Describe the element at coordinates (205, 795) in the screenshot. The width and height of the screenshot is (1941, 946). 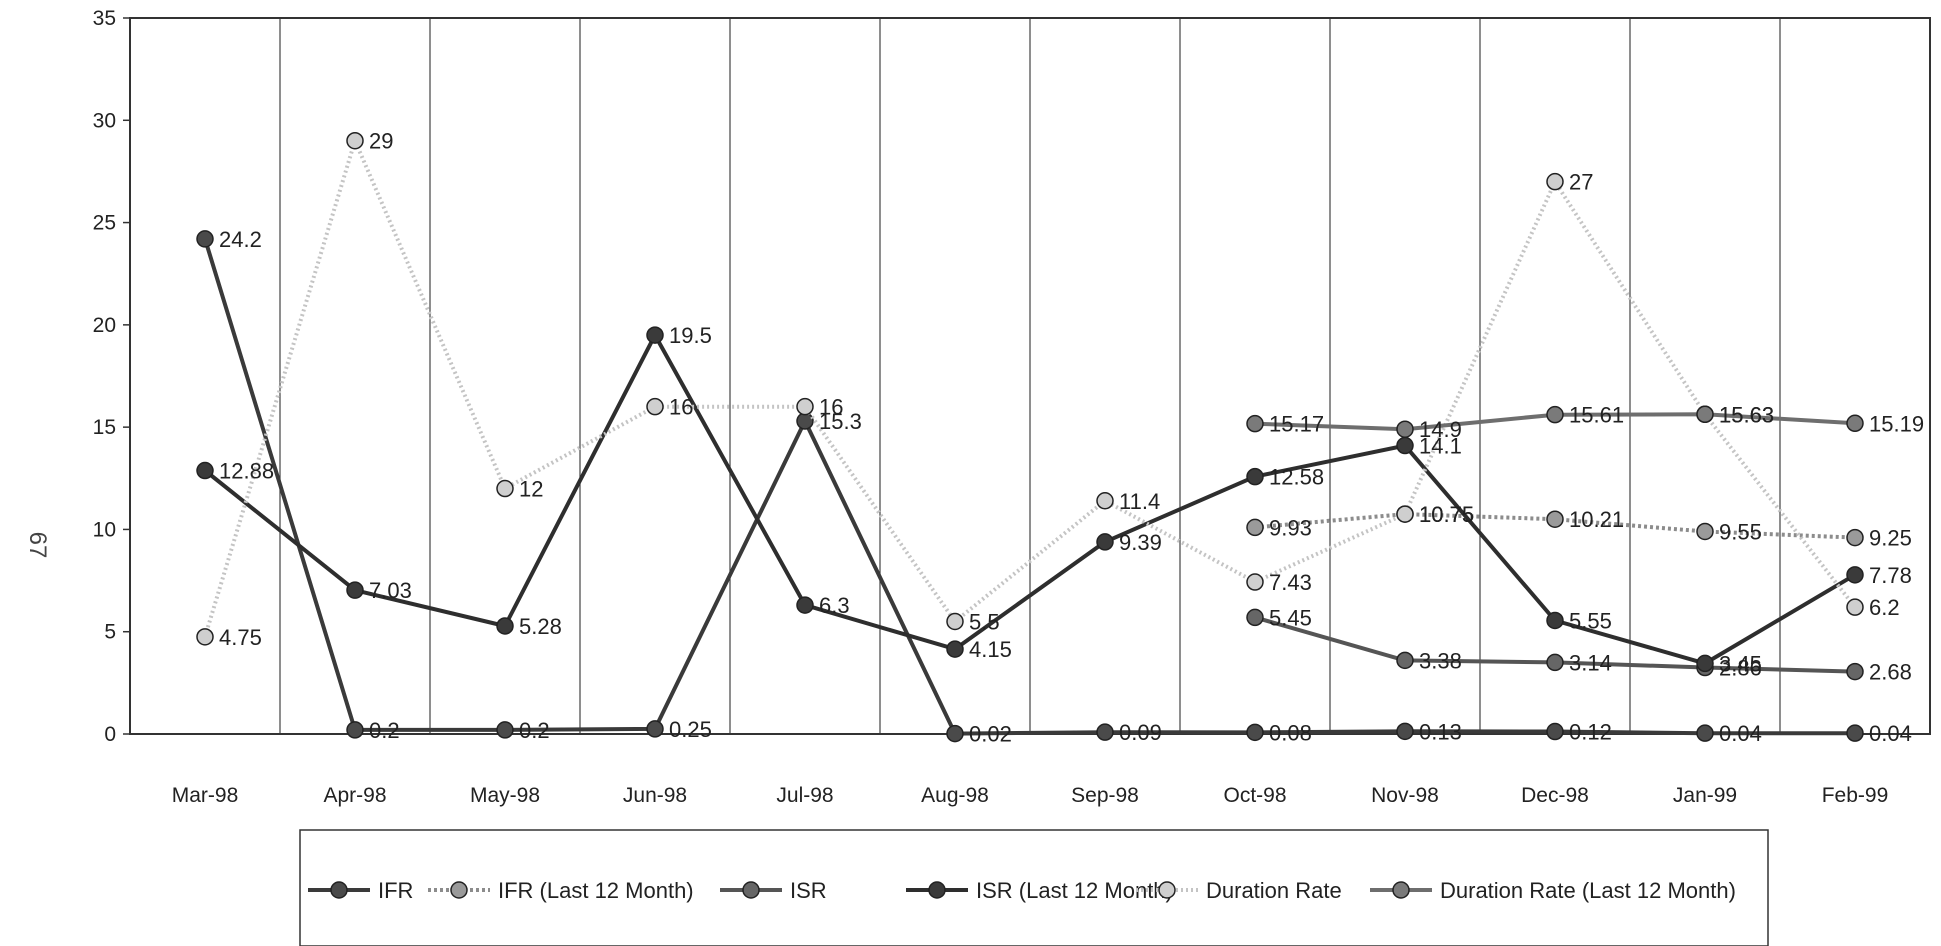
I see `x-tick-label: Mar-98` at that location.